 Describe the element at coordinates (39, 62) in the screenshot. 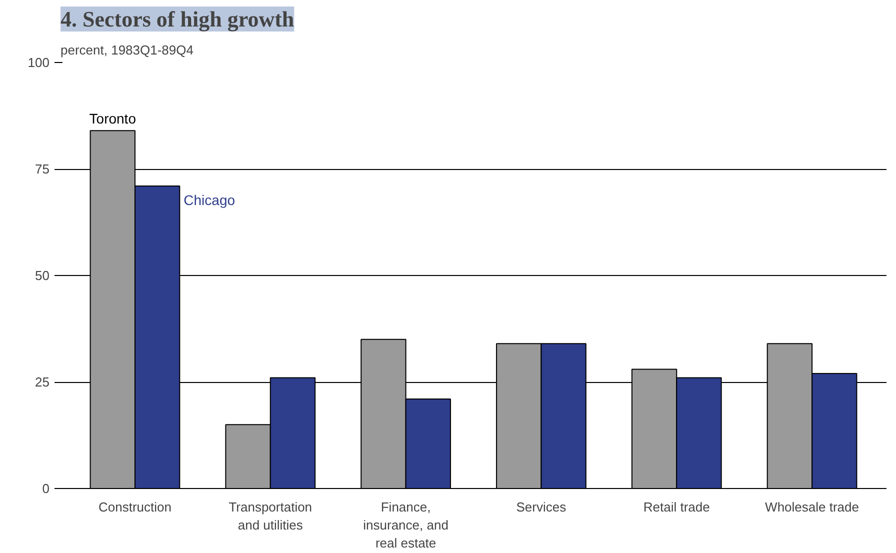

I see `y-tick-label: 100` at that location.